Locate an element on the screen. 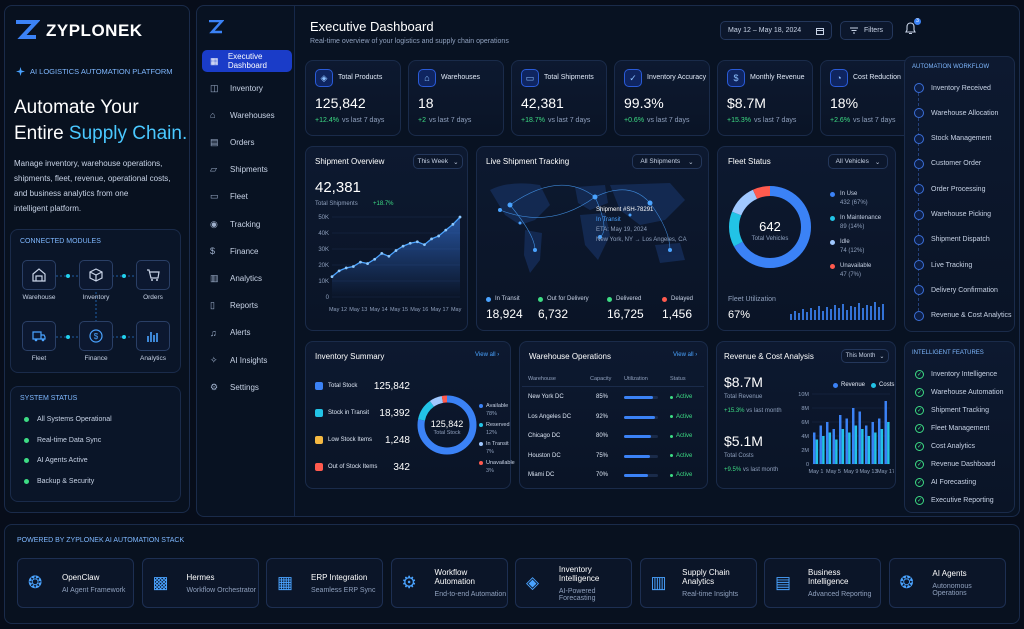 This screenshot has height=629, width=1024. utilization-fill is located at coordinates (638, 397).